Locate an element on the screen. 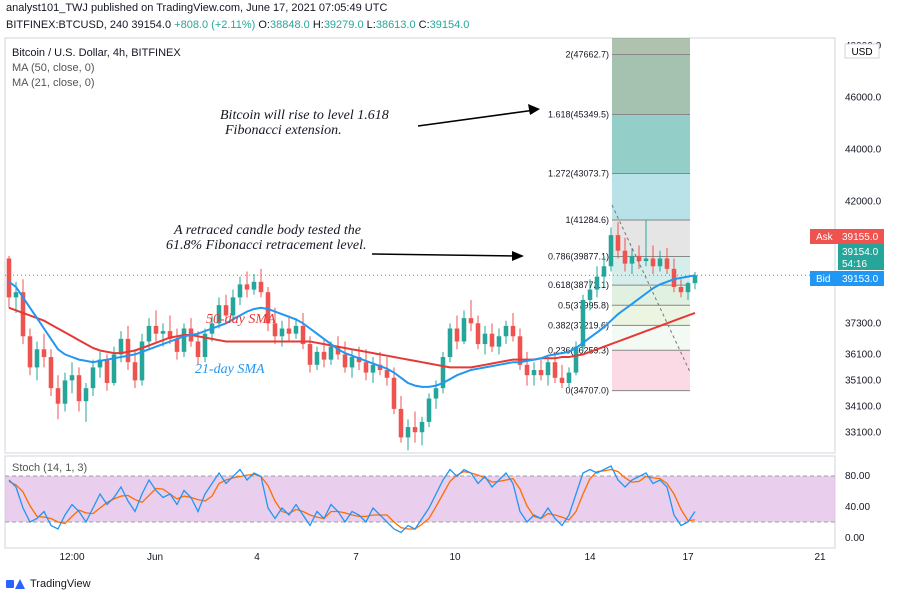 The height and width of the screenshot is (600, 900). high-value: 39279.0 is located at coordinates (343, 25).